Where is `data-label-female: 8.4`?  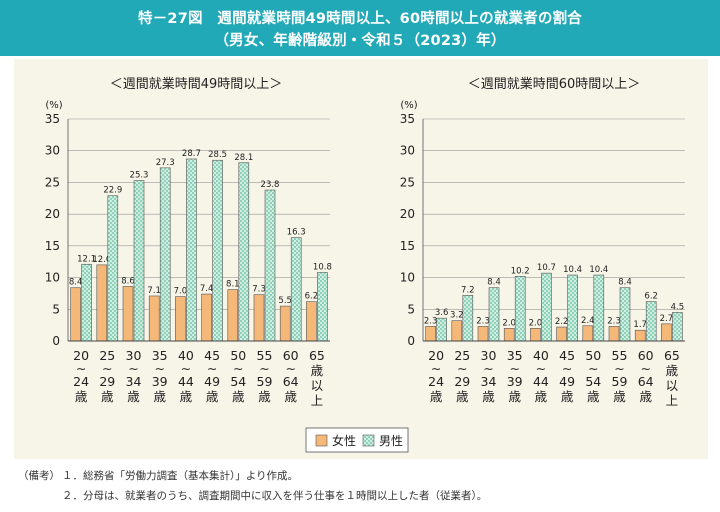
data-label-female: 8.4 is located at coordinates (76, 283).